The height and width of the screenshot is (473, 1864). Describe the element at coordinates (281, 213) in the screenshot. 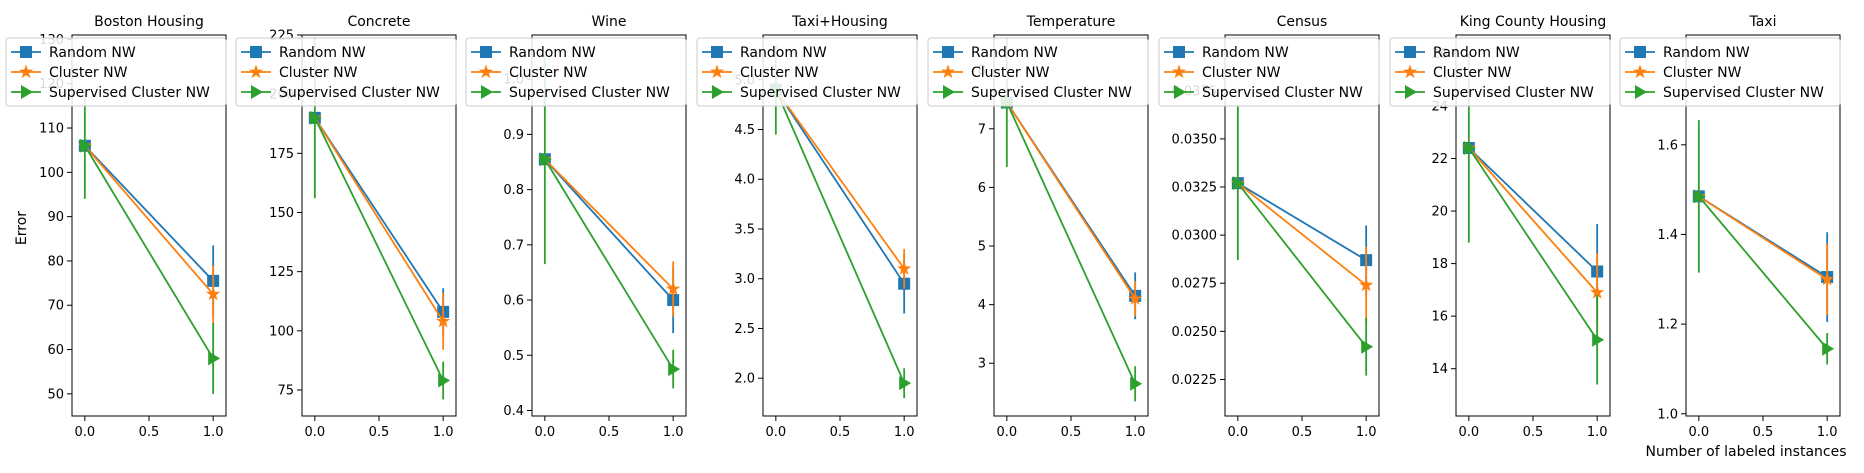

I see `y-tick-label: 150` at that location.